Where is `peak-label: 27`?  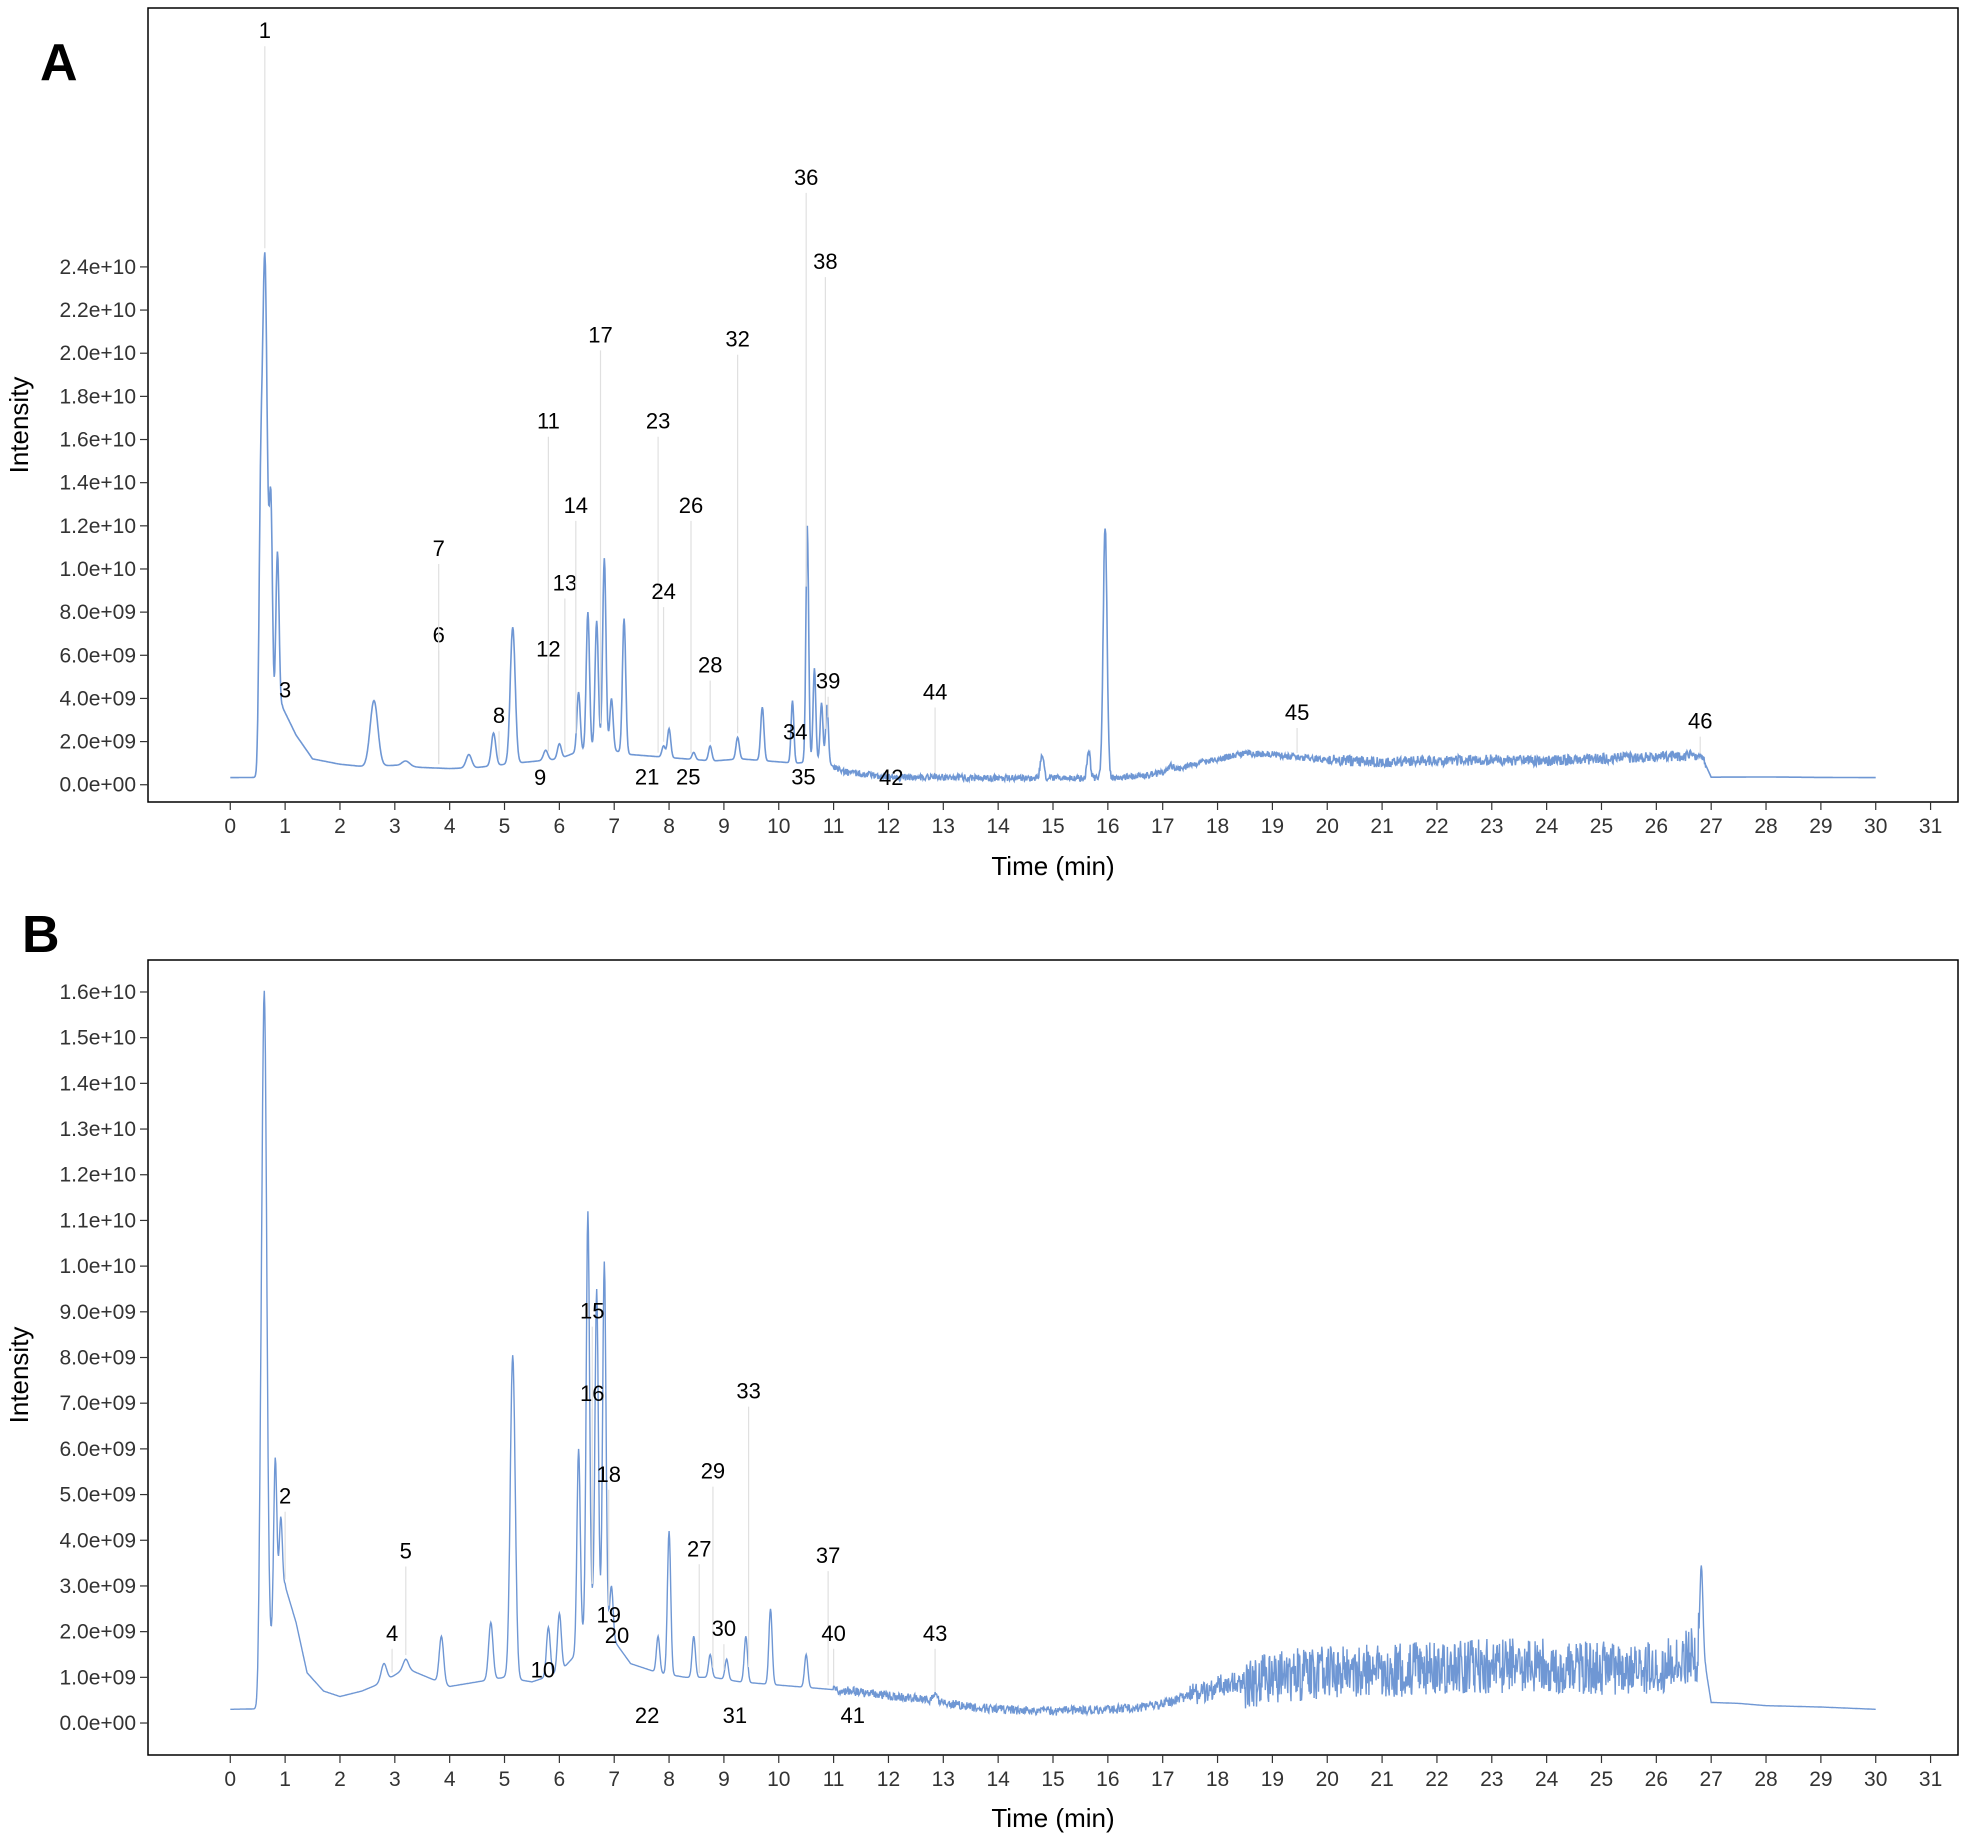
peak-label: 27 is located at coordinates (699, 1548).